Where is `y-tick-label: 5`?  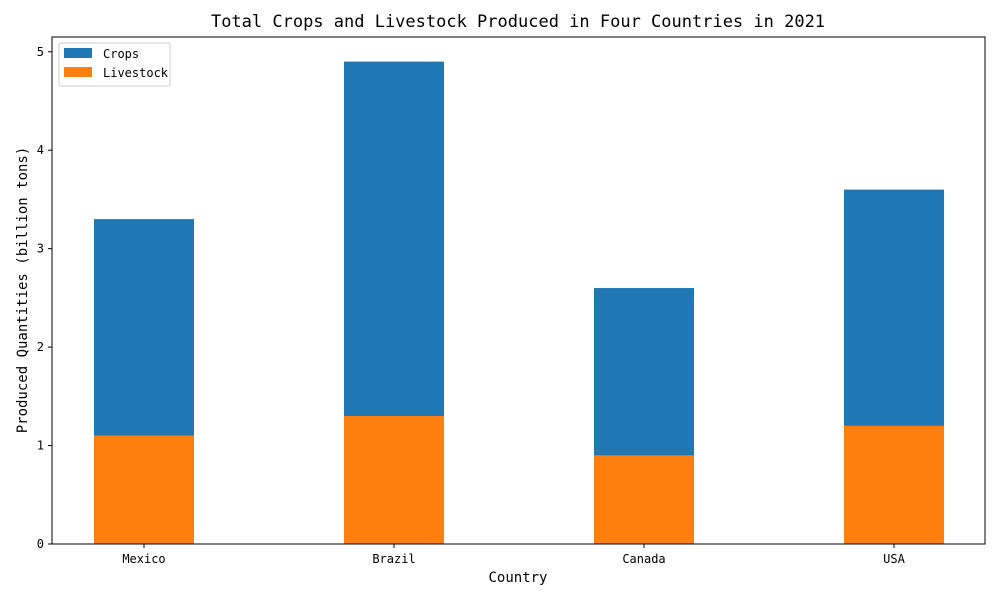 y-tick-label: 5 is located at coordinates (40, 52).